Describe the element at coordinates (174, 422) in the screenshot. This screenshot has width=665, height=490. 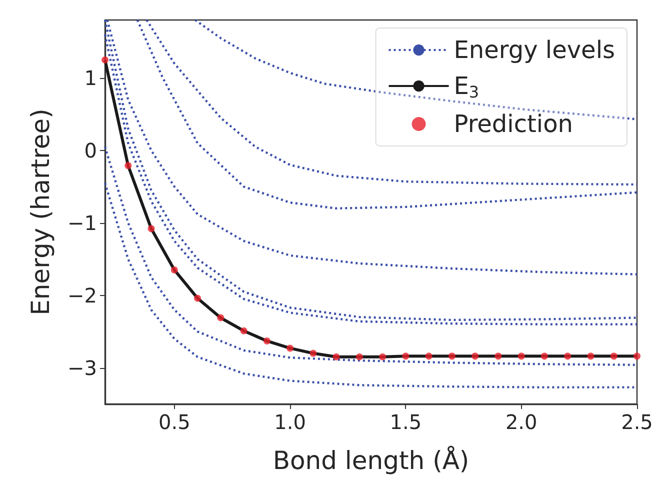
I see `x-tick-label: 0.5` at that location.